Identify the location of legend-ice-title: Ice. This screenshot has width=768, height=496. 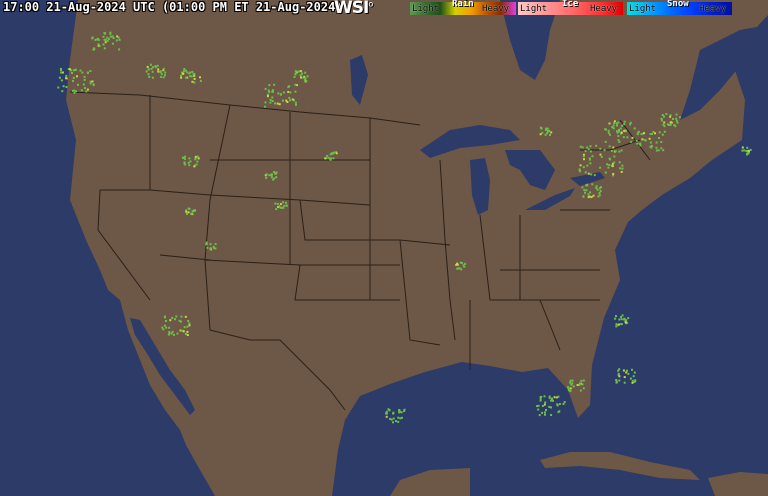
(570, 4).